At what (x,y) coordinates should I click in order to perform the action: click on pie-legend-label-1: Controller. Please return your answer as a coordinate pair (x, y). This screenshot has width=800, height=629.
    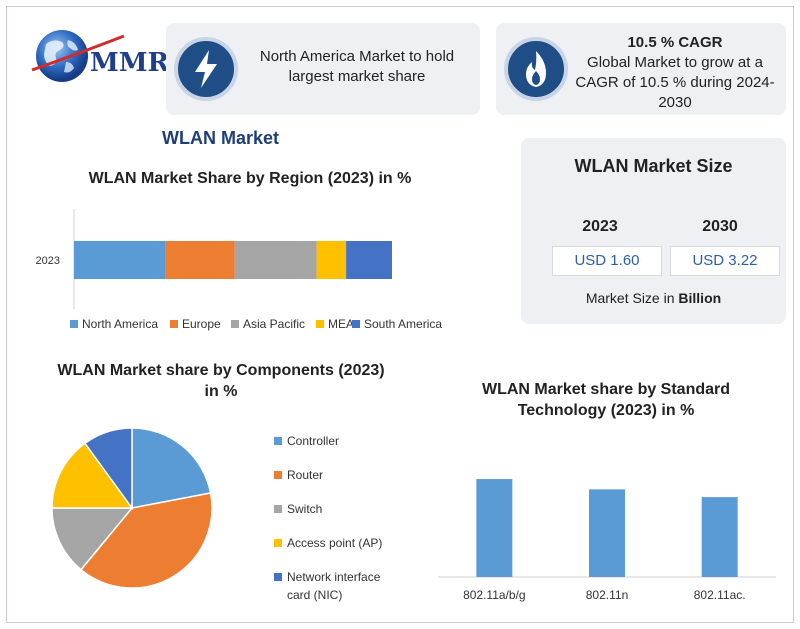
    Looking at the image, I should click on (313, 441).